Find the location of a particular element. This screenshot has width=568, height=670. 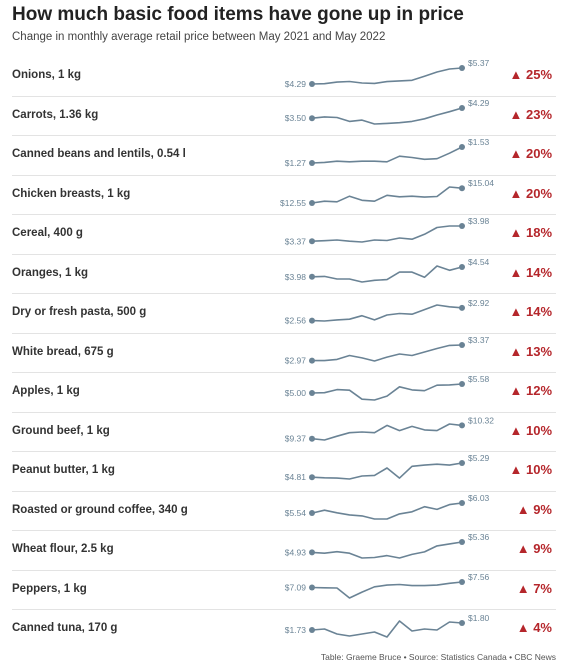

table-row: White bread, 675 g $2.97 $3.37 ▲ 13% is located at coordinates (284, 353).